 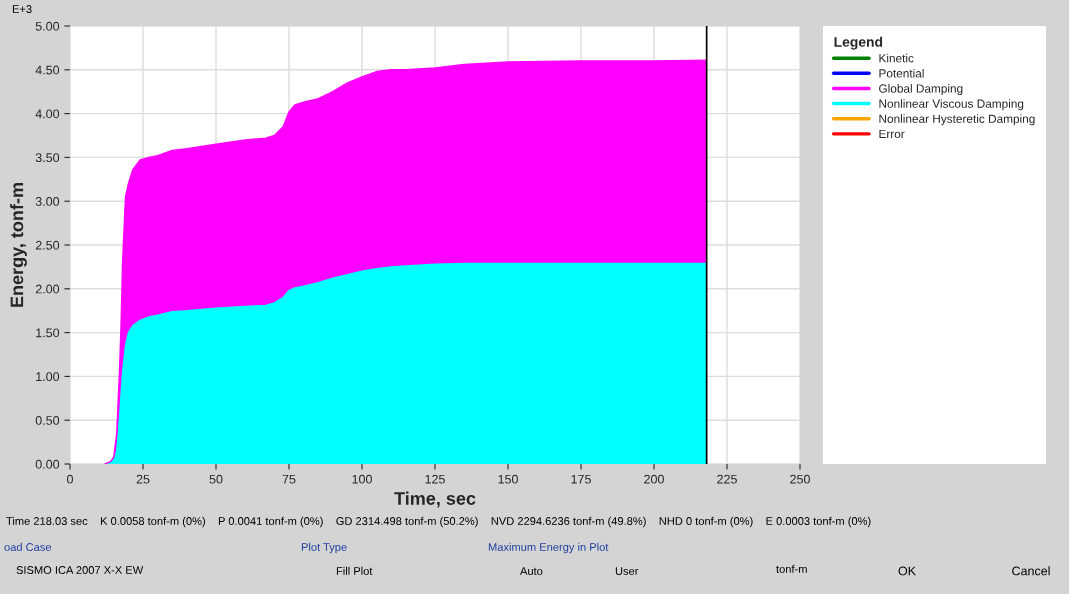 I want to click on x-tick-label: 25, so click(x=143, y=479).